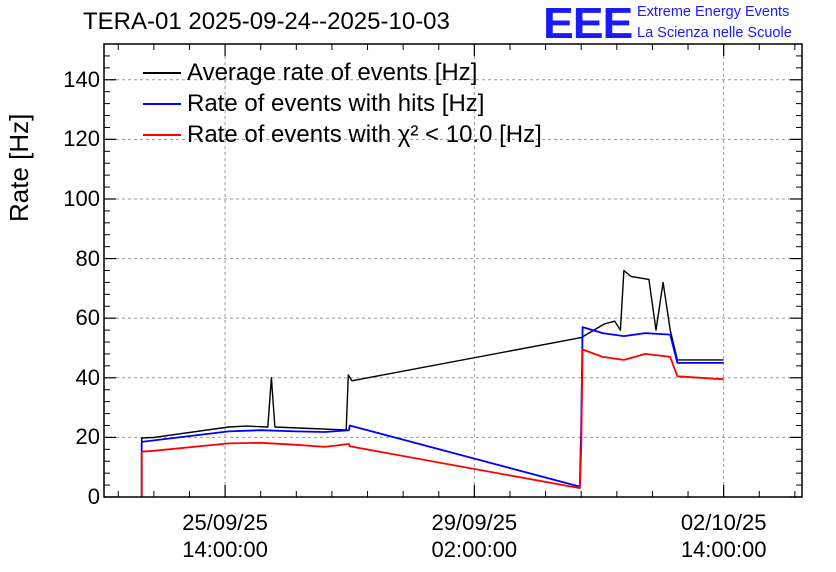 The image size is (836, 572). Describe the element at coordinates (93, 496) in the screenshot. I see `y-tick-label: 0` at that location.